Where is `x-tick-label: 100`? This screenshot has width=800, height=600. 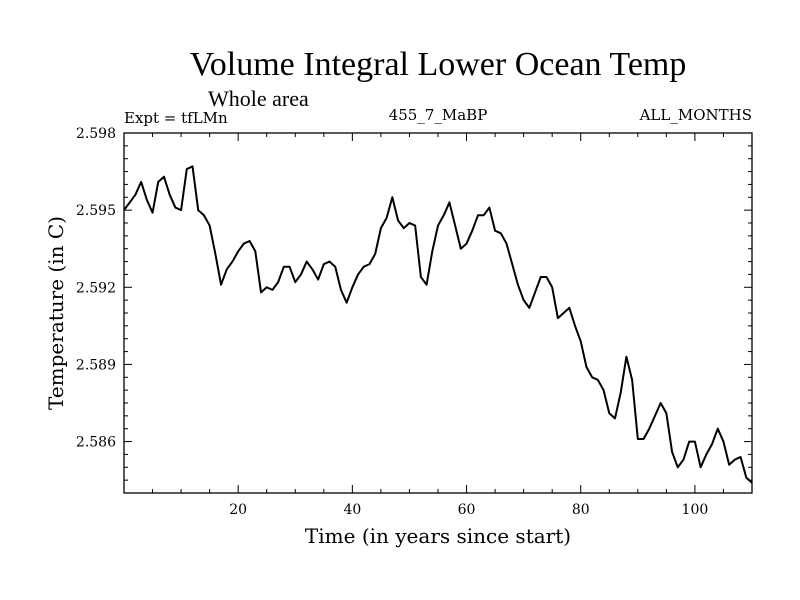 x-tick-label: 100 is located at coordinates (695, 510).